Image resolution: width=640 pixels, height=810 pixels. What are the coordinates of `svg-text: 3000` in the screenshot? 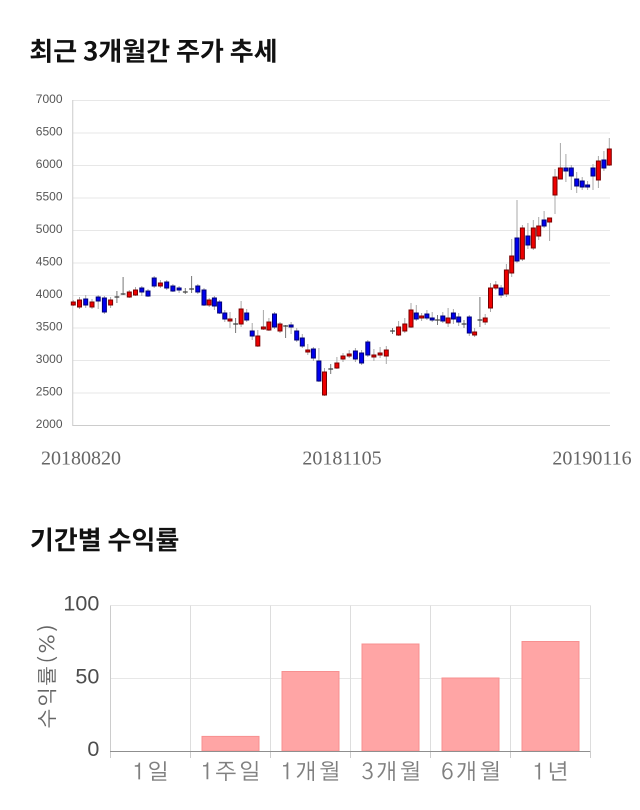 It's located at (49, 359).